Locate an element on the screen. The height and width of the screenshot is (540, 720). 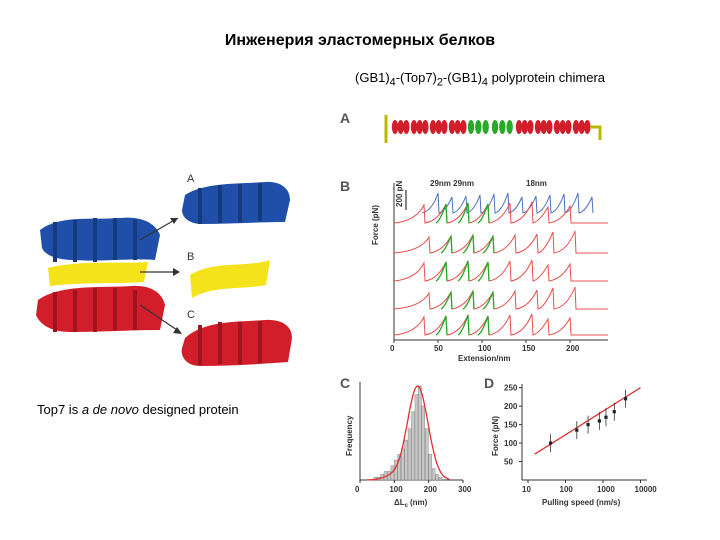
panel-c-xticks: 0 100 200 300 is located at coordinates (413, 487).